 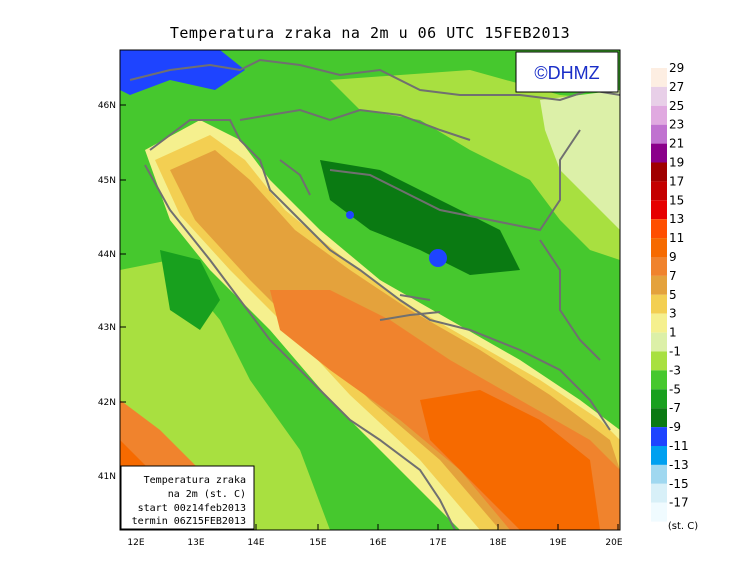 What do you see at coordinates (497, 543) in the screenshot?
I see `lon-label: 18E` at bounding box center [497, 543].